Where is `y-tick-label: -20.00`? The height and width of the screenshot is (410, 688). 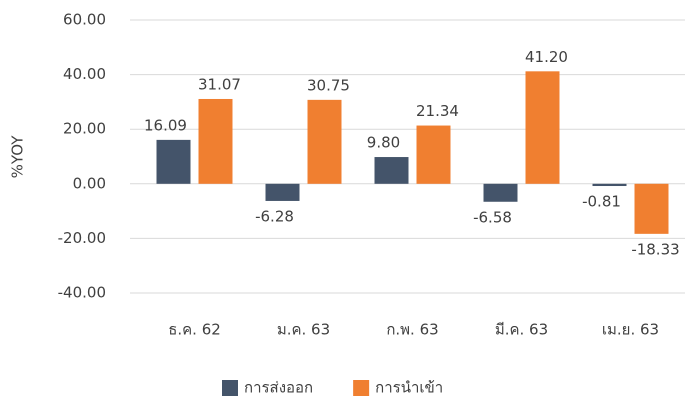
y-tick-label: -20.00 is located at coordinates (82, 238).